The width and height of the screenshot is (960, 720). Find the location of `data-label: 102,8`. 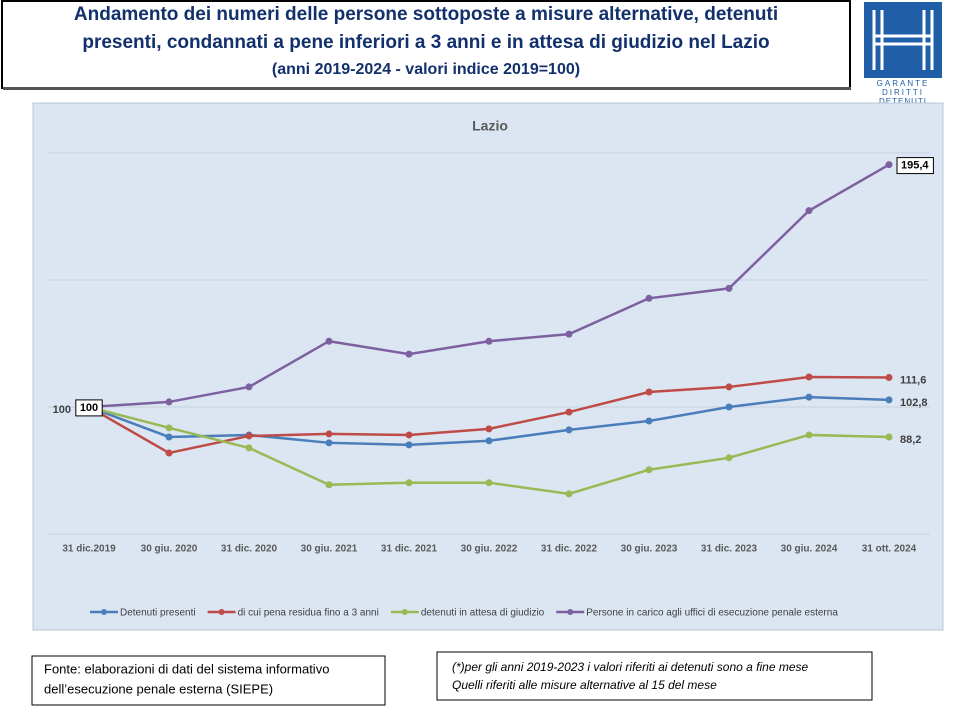

data-label: 102,8 is located at coordinates (914, 403).